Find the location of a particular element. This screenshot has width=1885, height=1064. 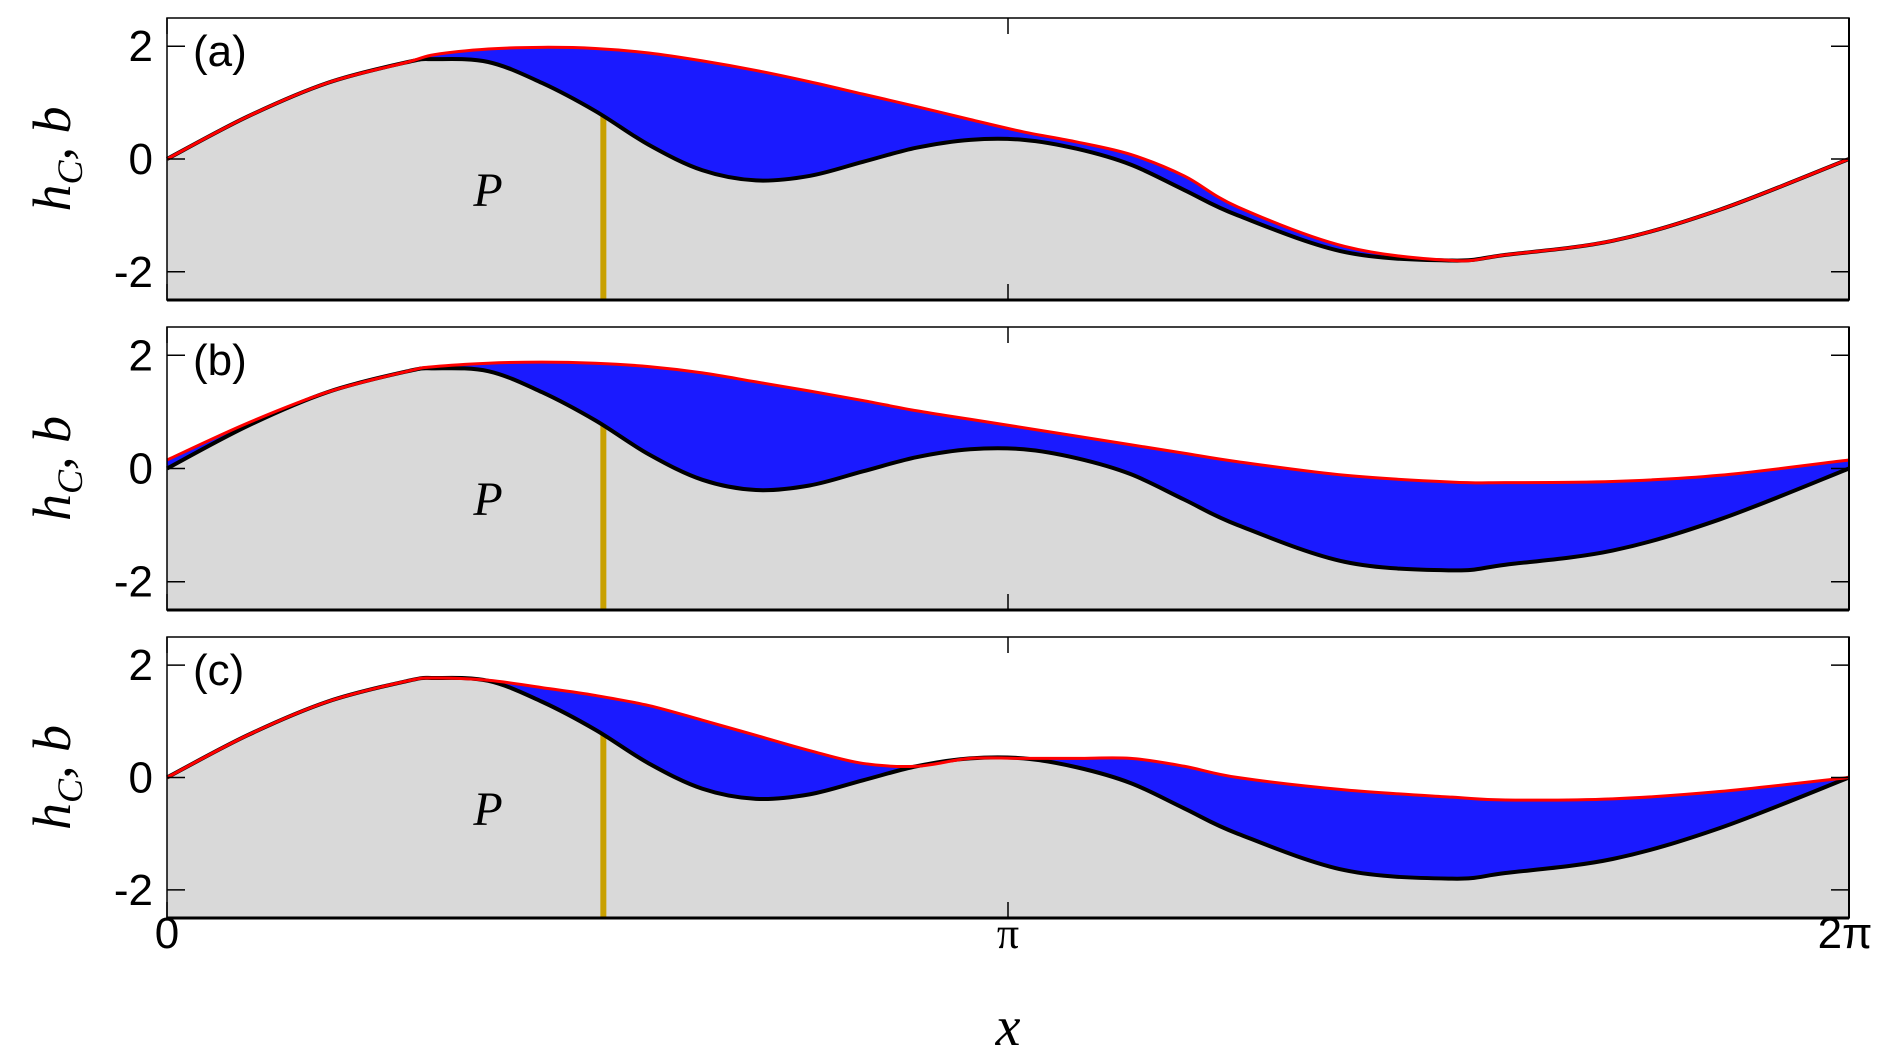

x-tick-label-2pi: 2π is located at coordinates (1845, 933).